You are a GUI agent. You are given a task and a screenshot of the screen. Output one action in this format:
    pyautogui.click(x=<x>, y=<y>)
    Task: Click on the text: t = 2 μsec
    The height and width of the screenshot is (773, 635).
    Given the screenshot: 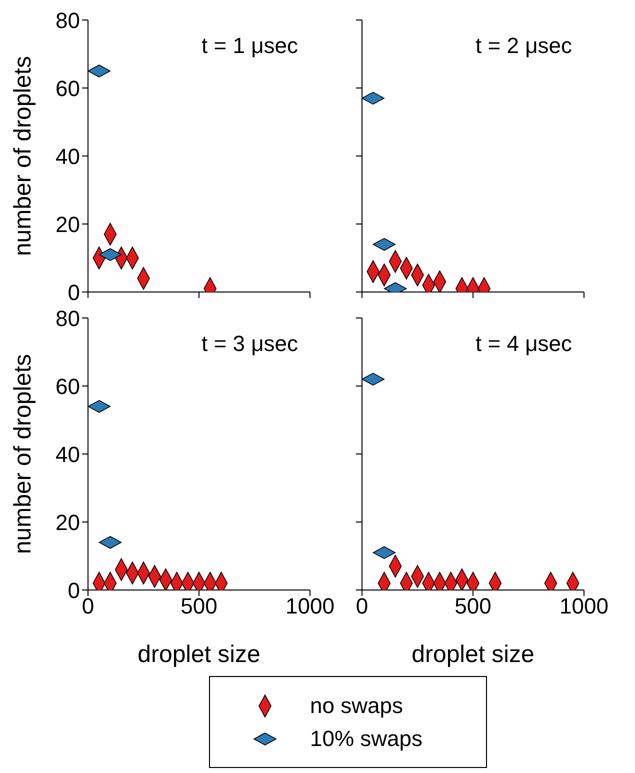 What is the action you would take?
    pyautogui.click(x=523, y=46)
    